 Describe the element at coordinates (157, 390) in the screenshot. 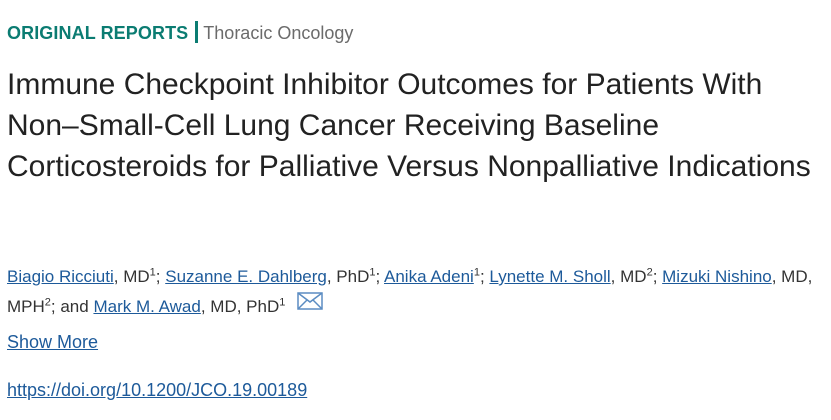

I see `doi-link: https://doi.org/10.1200/JCO.19.00189` at that location.